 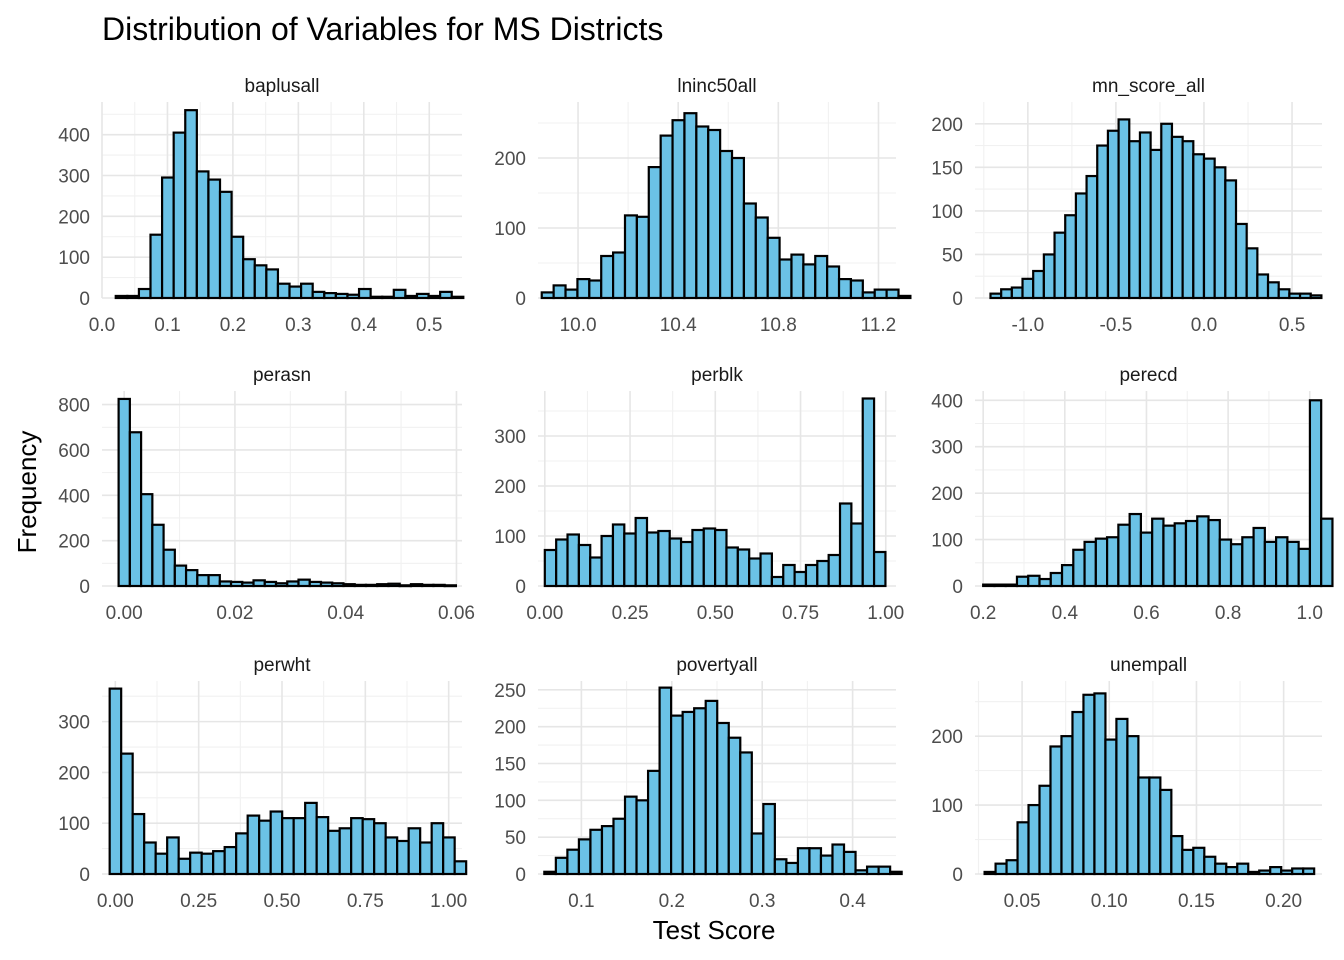 I want to click on x-tick-label: 0.50, so click(x=282, y=901).